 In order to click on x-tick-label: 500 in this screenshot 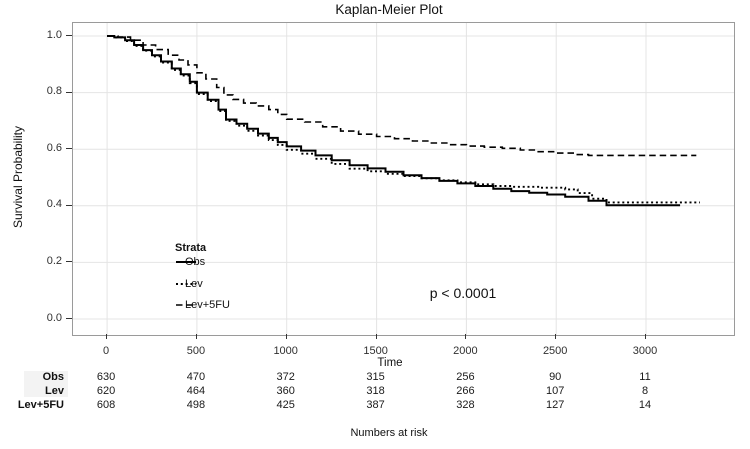, I will do `click(196, 351)`.